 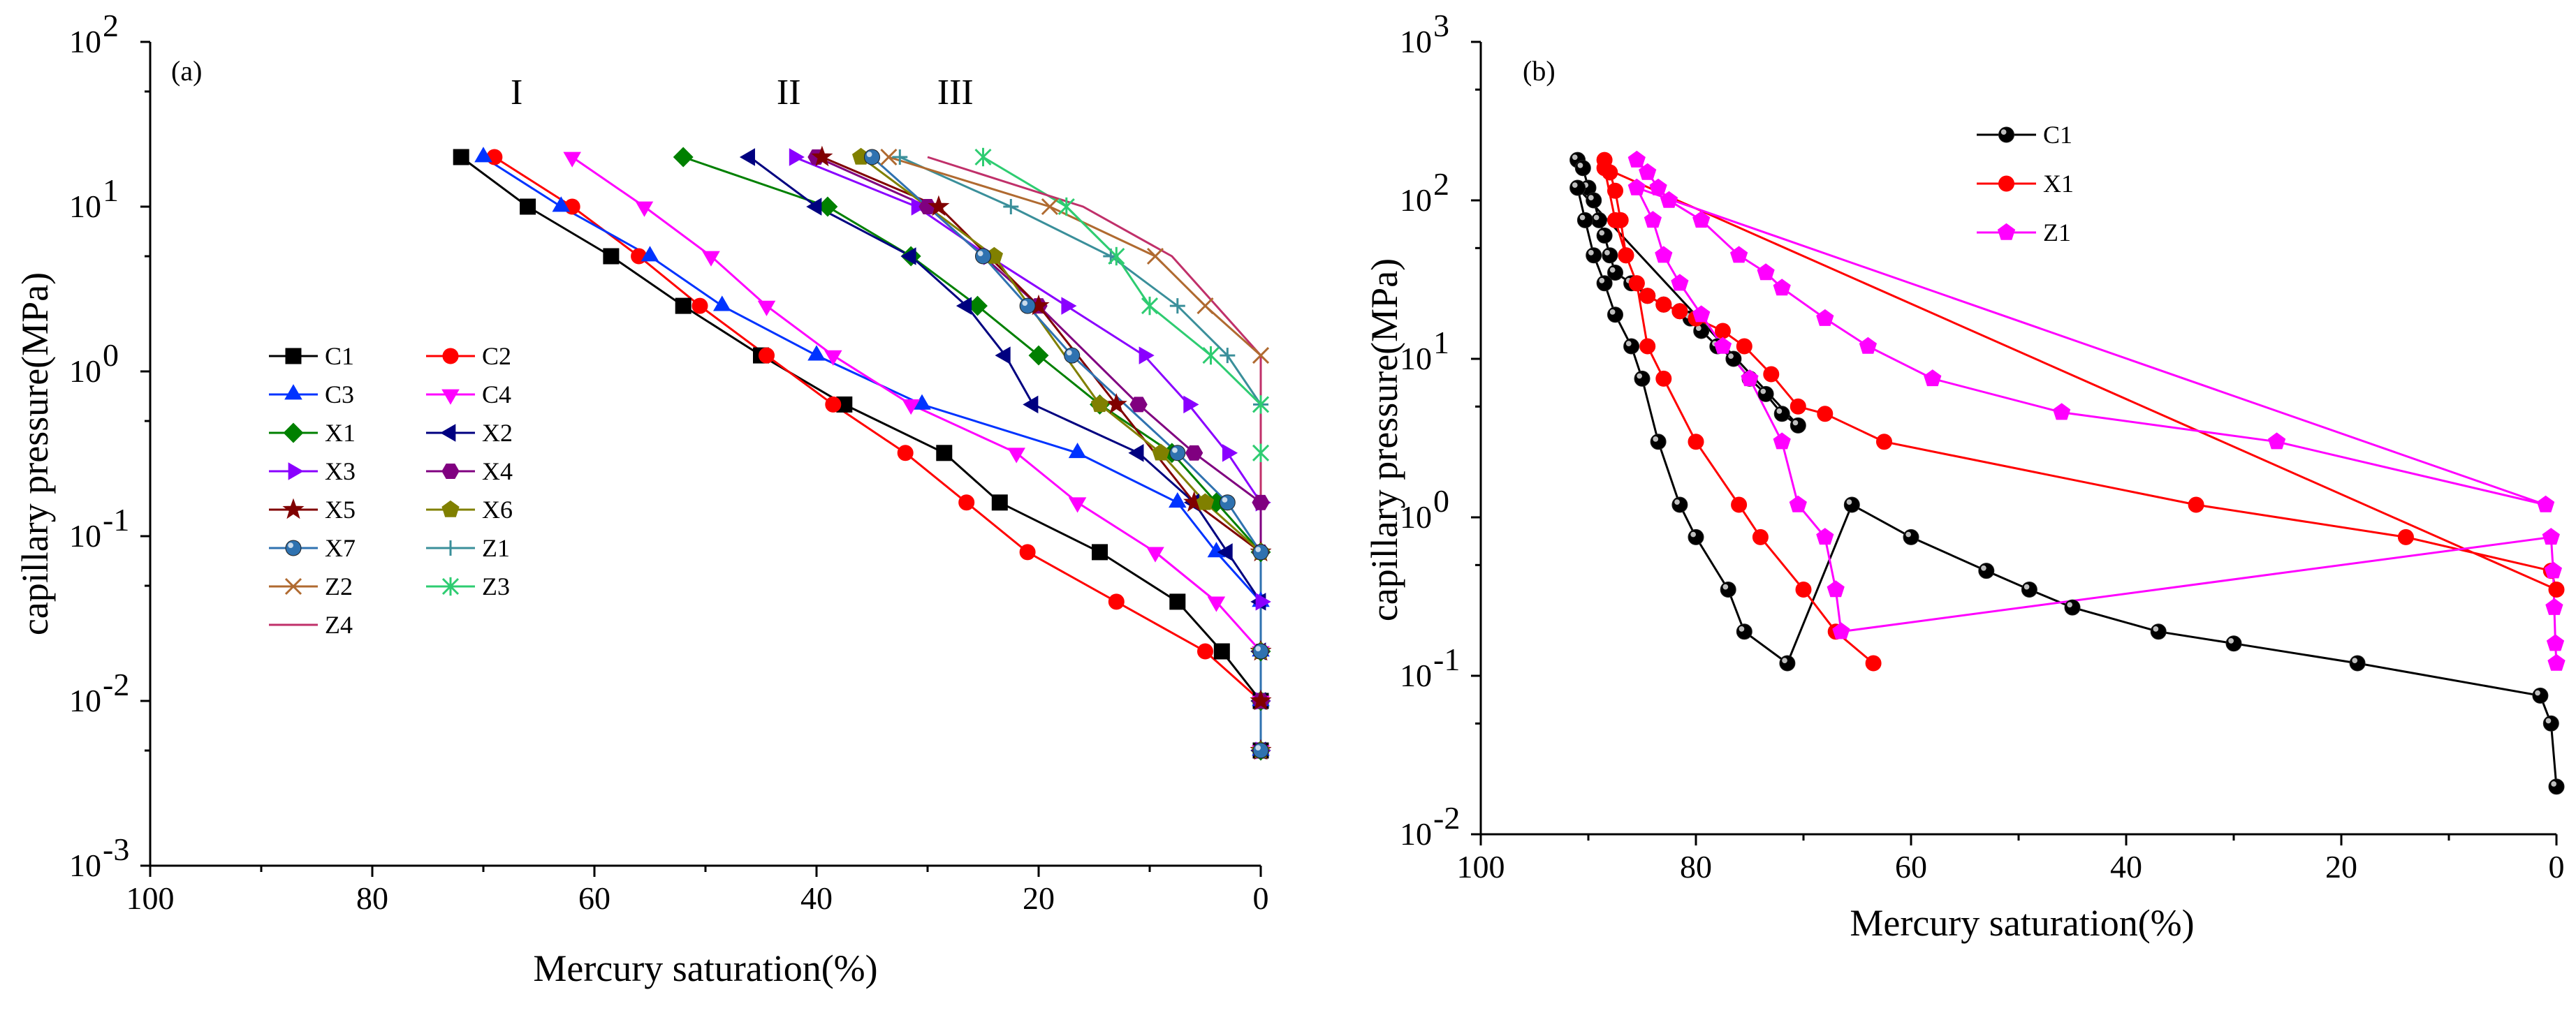 I want to click on series-line-z1, so click(x=1080, y=281).